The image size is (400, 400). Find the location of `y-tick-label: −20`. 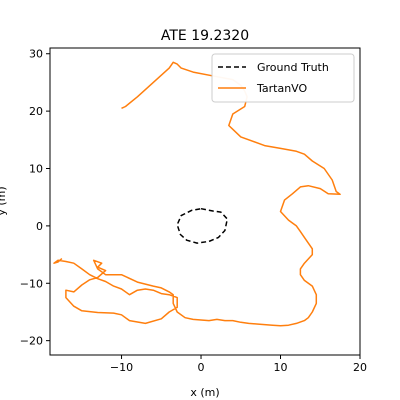

y-tick-label: −20 is located at coordinates (31, 341).